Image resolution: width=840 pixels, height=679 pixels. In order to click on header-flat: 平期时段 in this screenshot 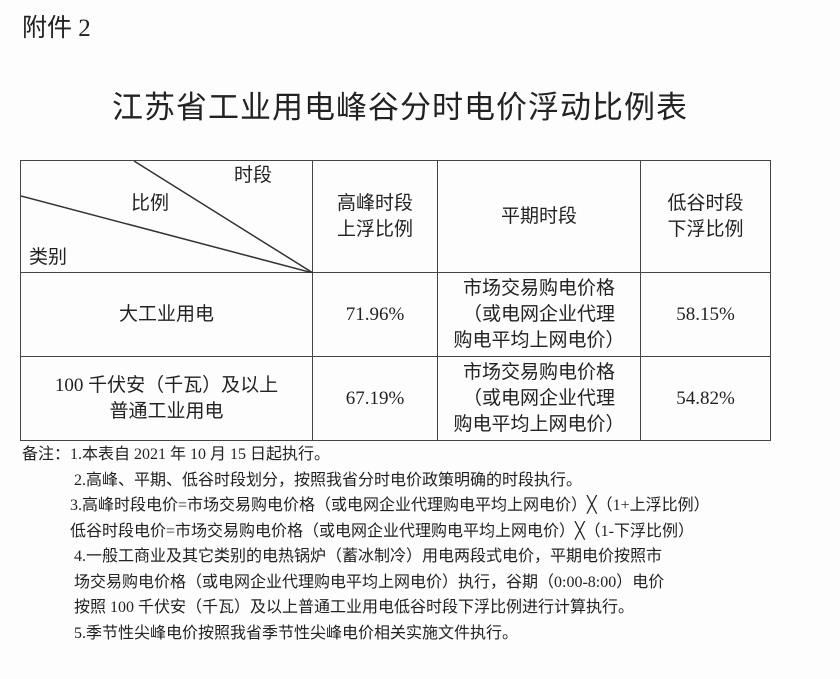, I will do `click(539, 216)`.